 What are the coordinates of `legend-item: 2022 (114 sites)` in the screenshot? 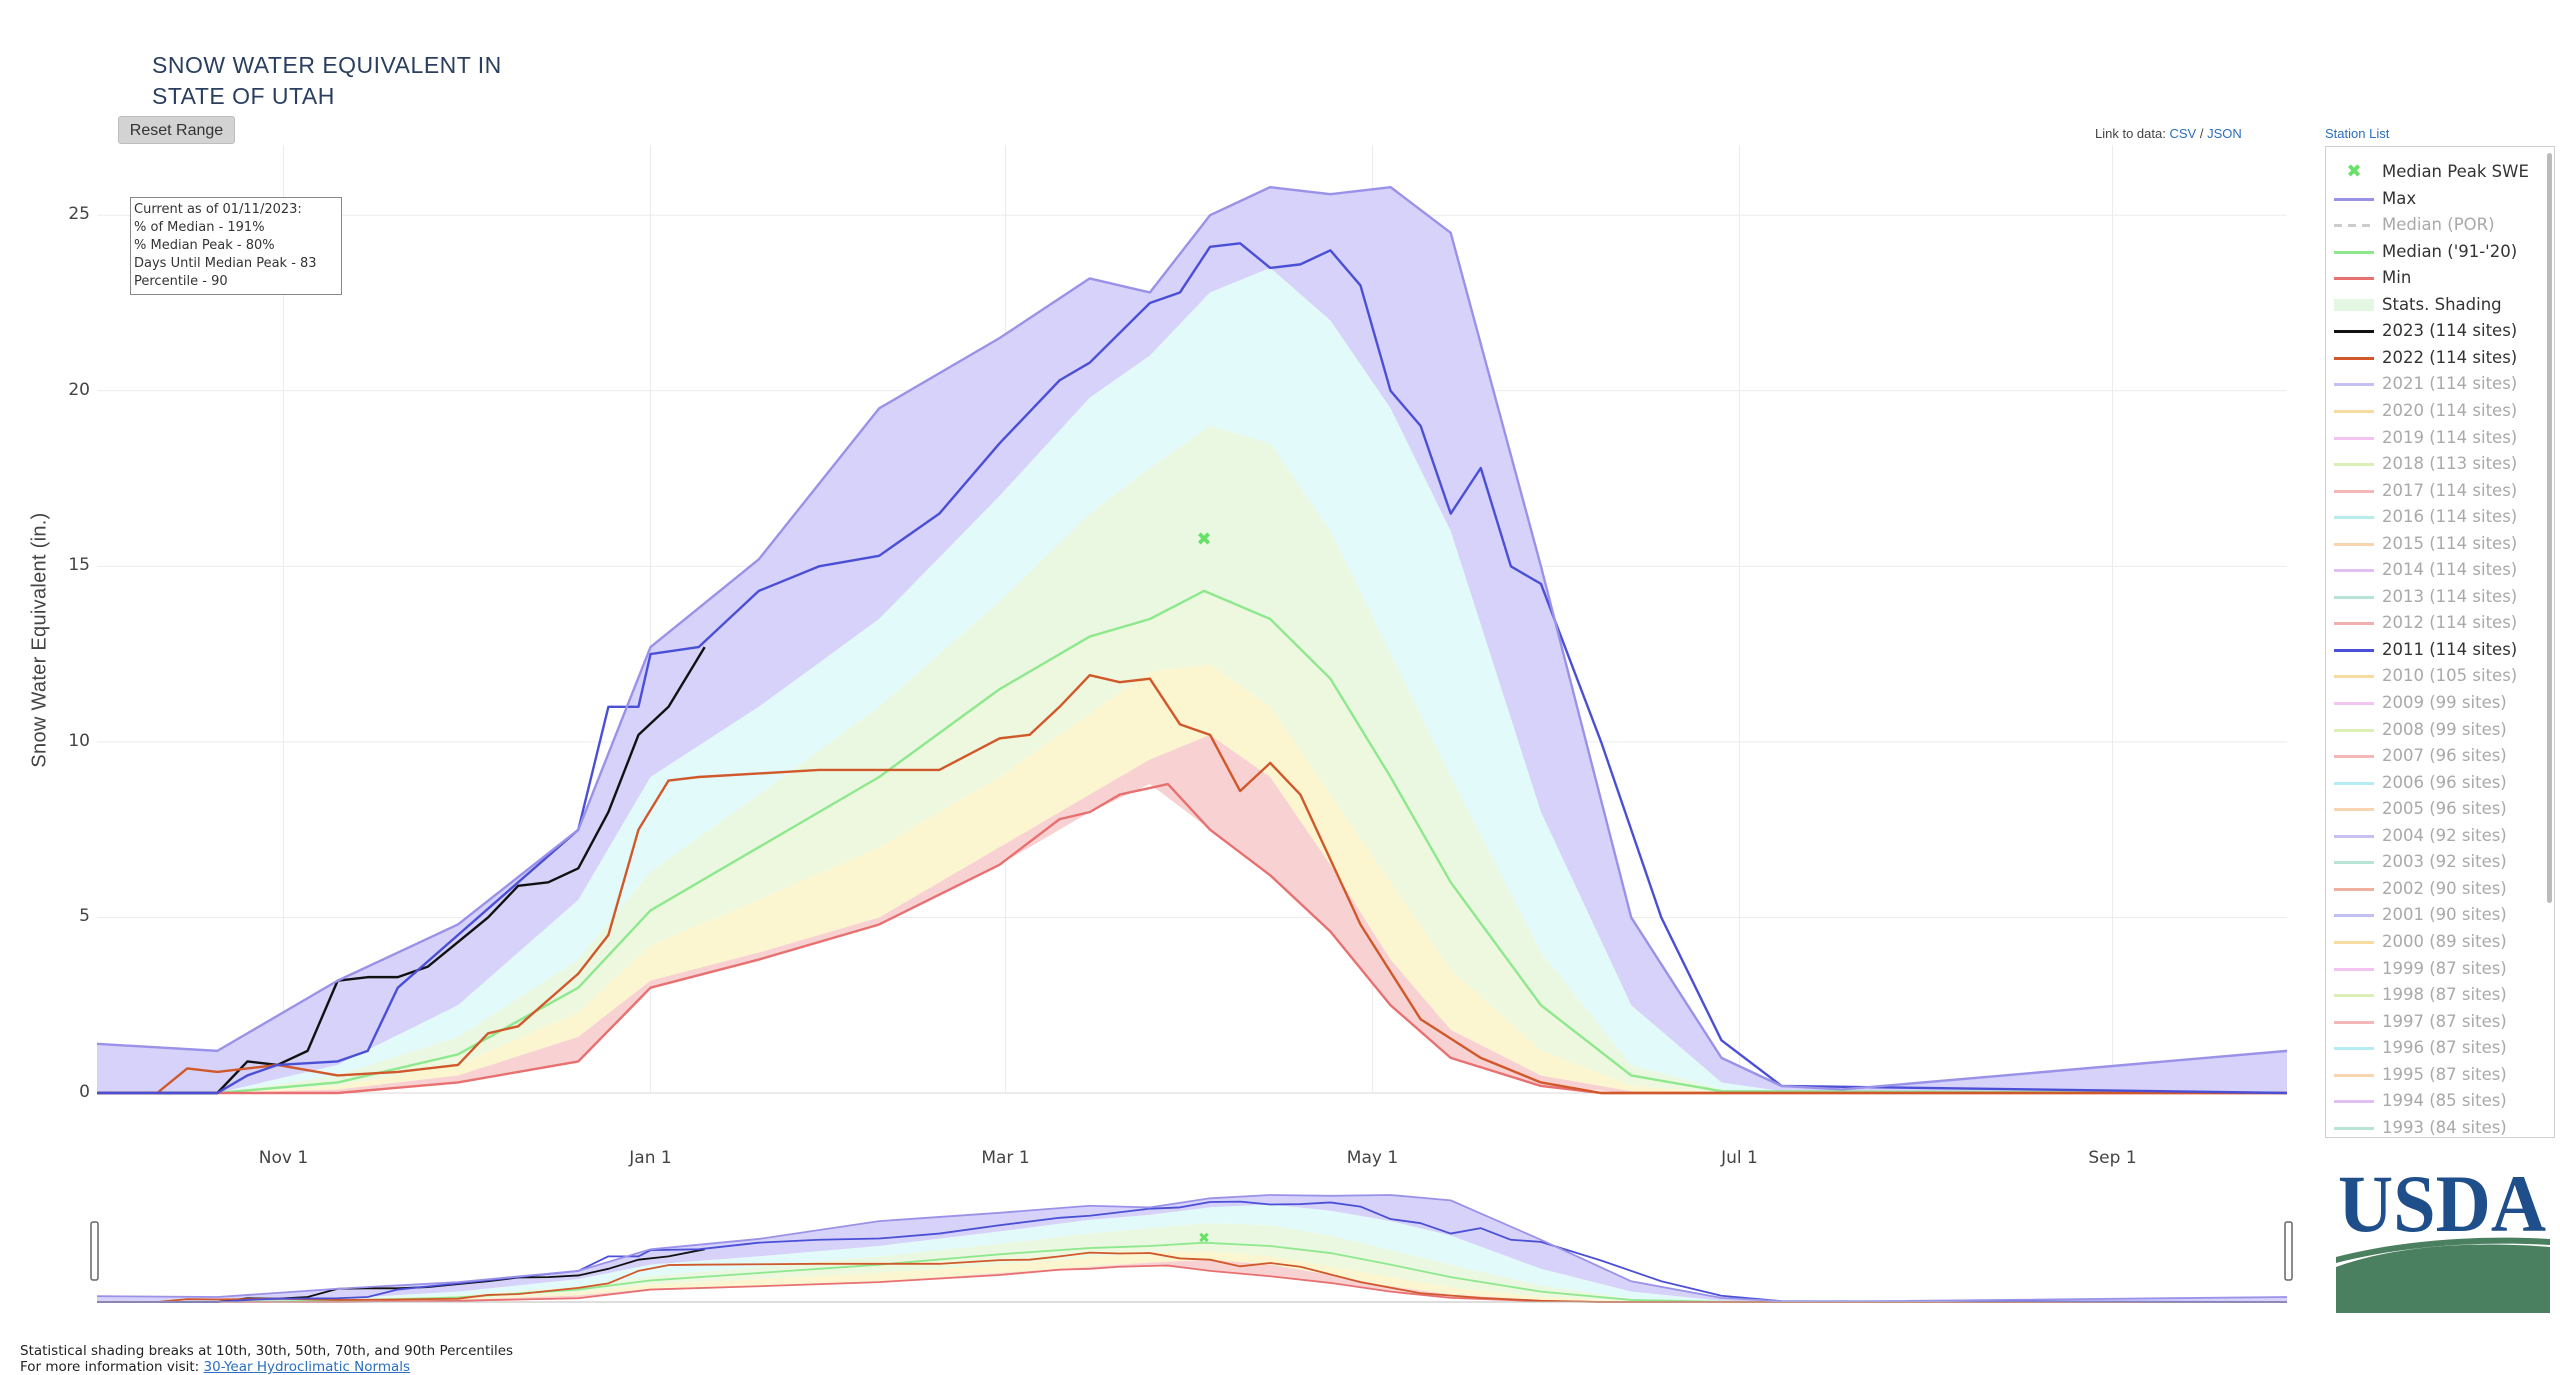 It's located at (2431, 358).